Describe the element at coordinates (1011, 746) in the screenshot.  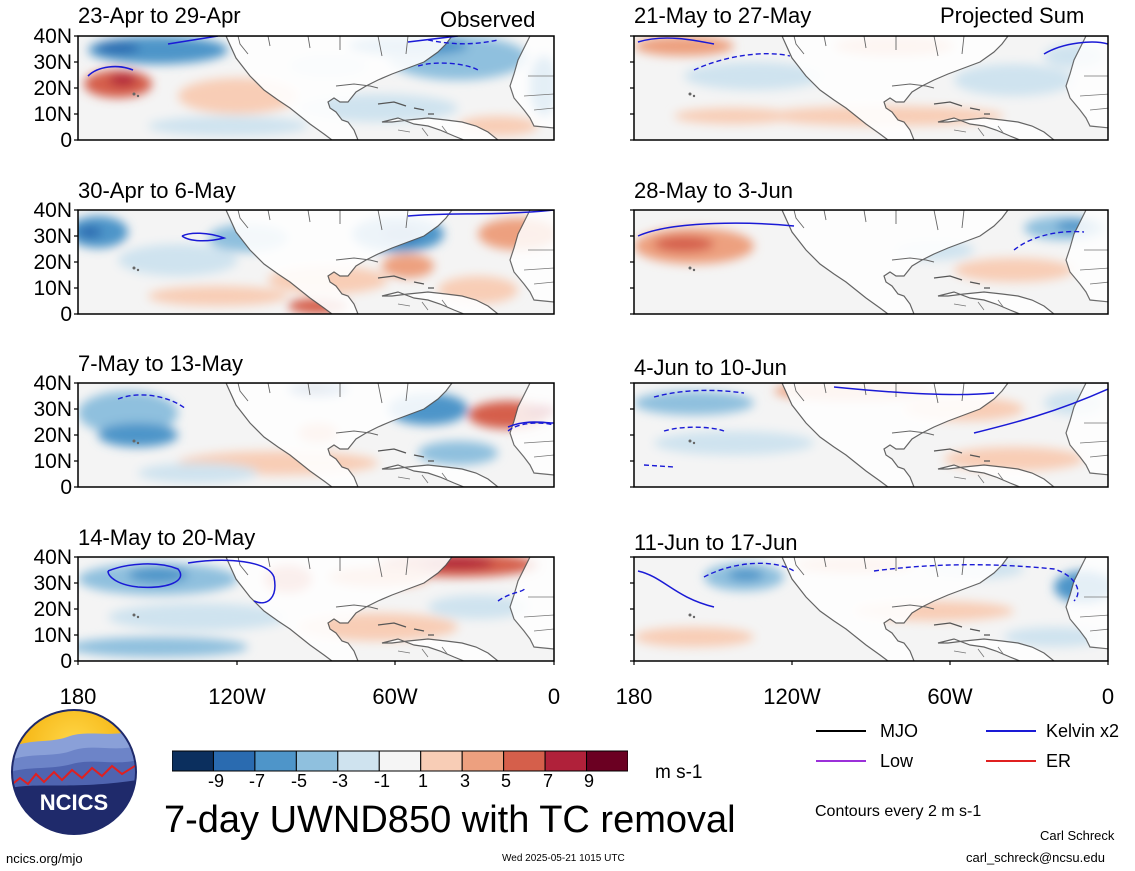
I see `legend-lines-right` at that location.